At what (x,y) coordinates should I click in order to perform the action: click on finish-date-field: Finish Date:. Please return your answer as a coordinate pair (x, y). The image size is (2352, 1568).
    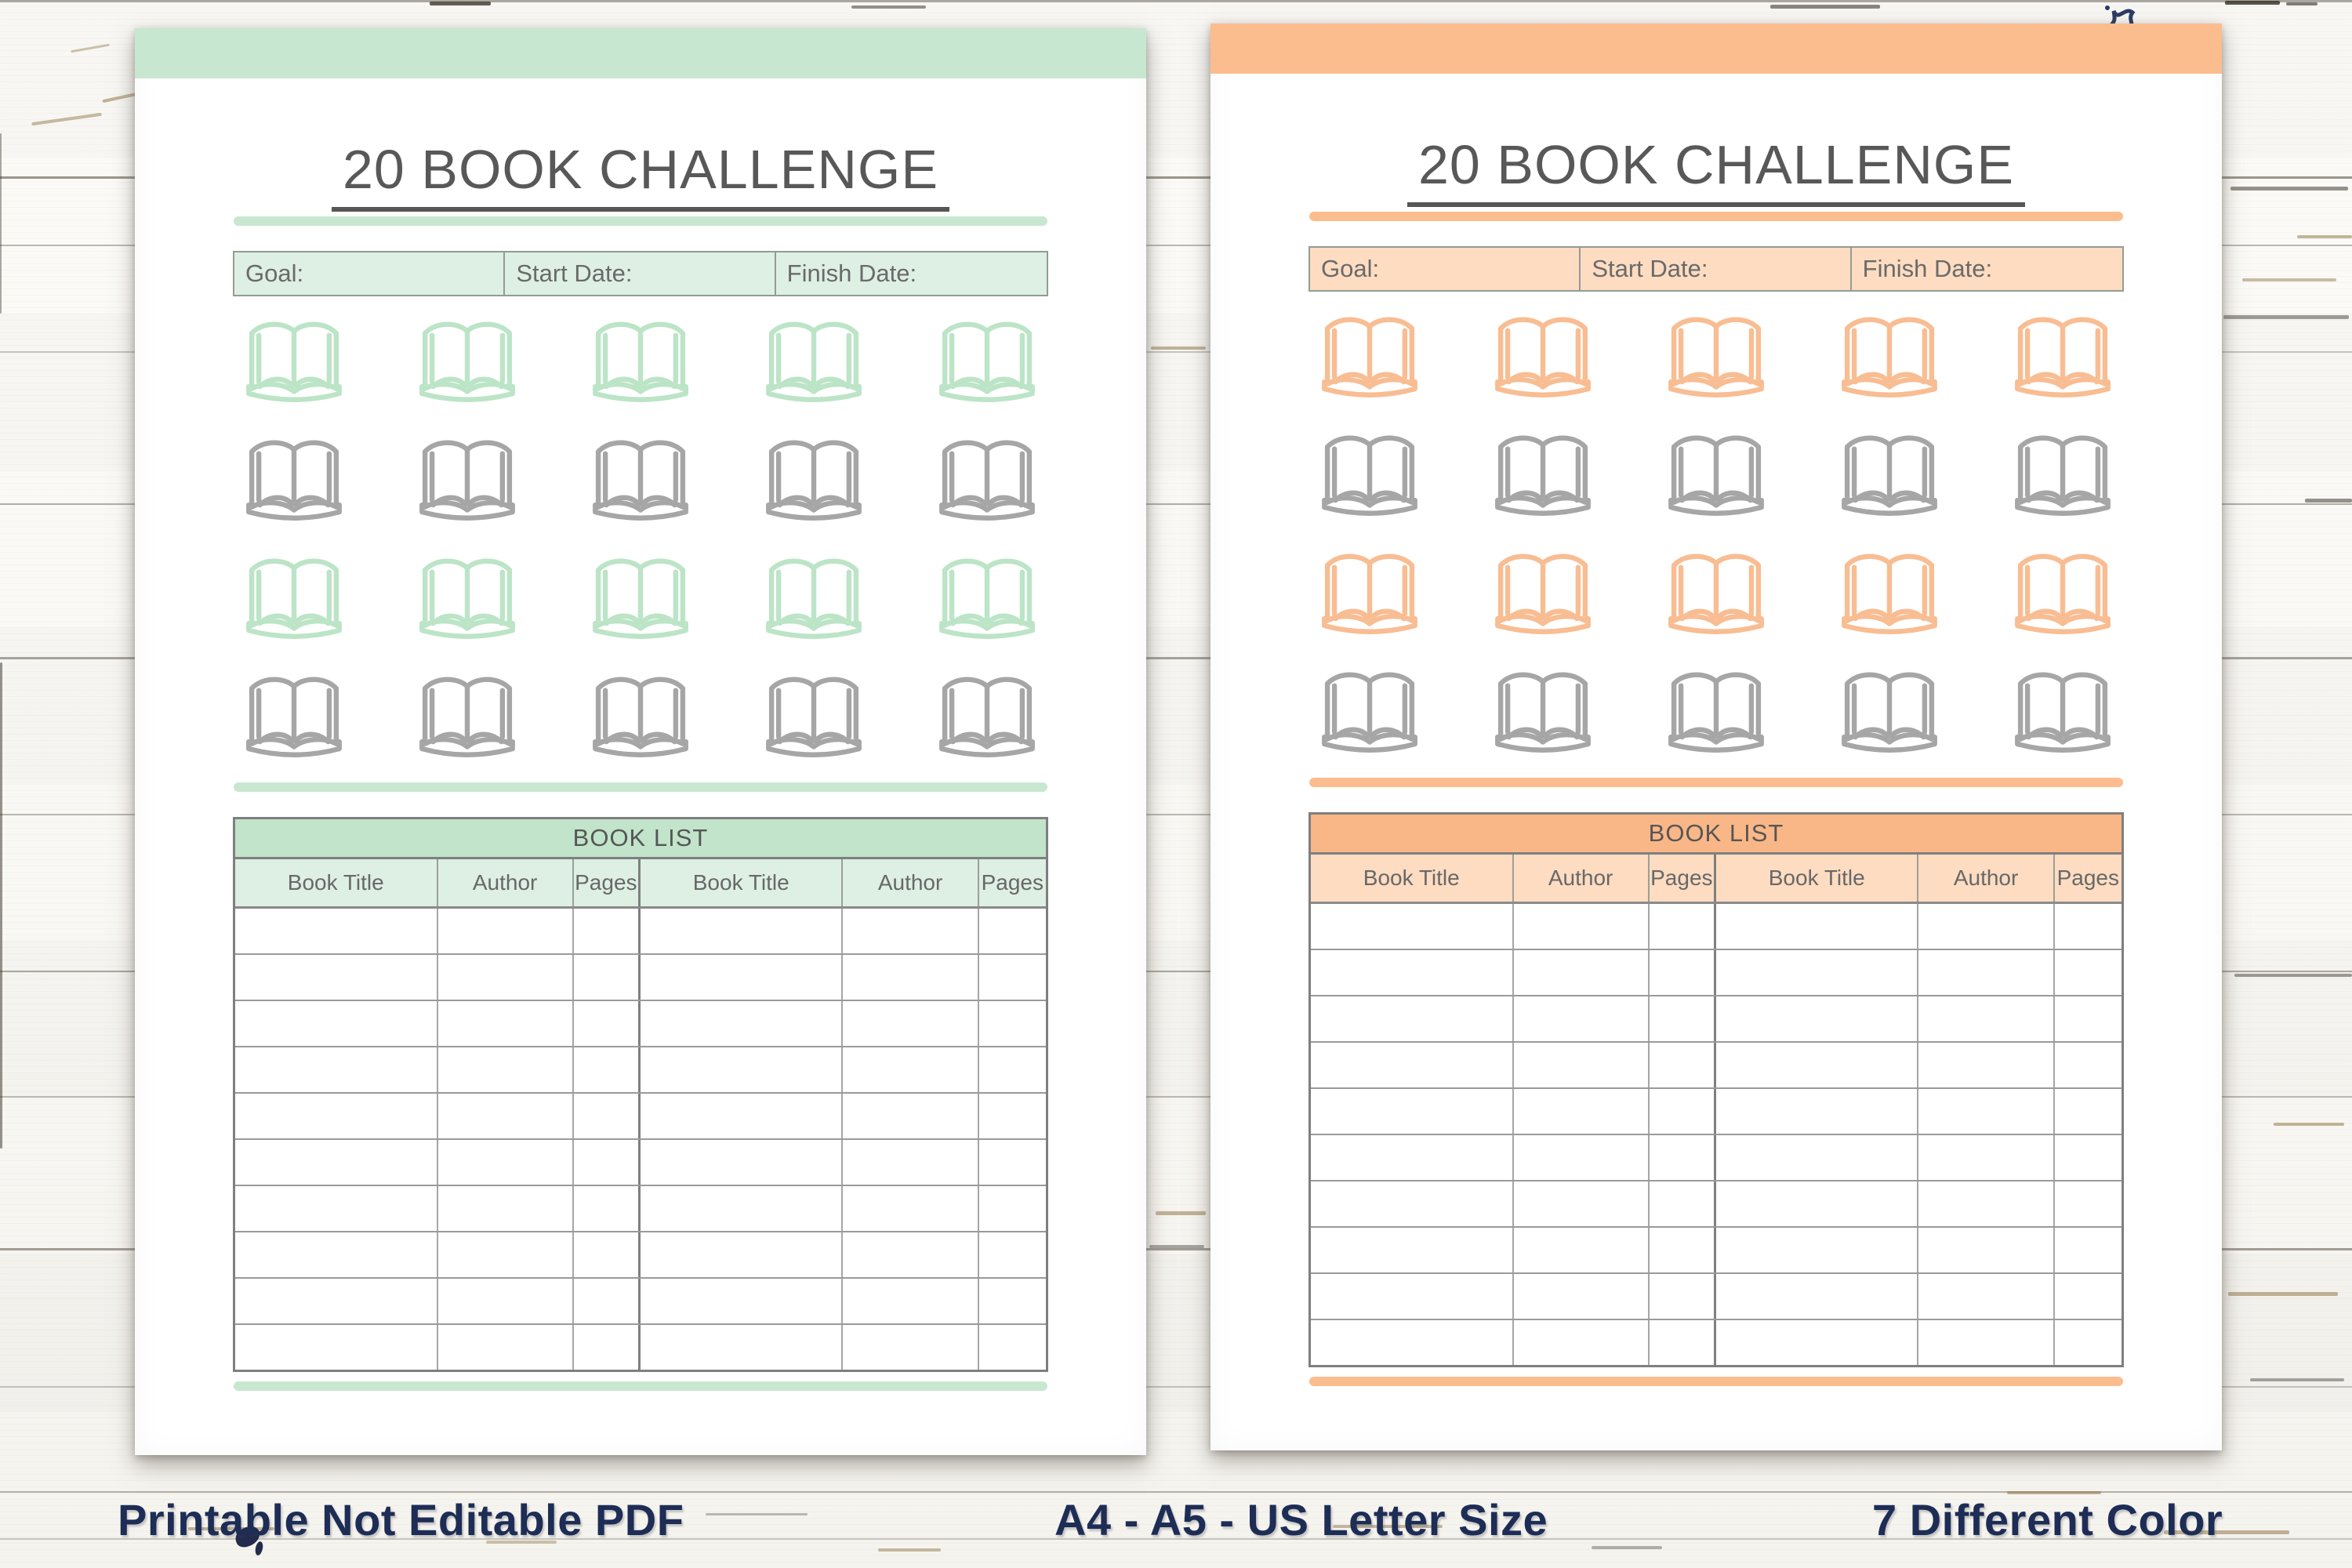
    Looking at the image, I should click on (1927, 268).